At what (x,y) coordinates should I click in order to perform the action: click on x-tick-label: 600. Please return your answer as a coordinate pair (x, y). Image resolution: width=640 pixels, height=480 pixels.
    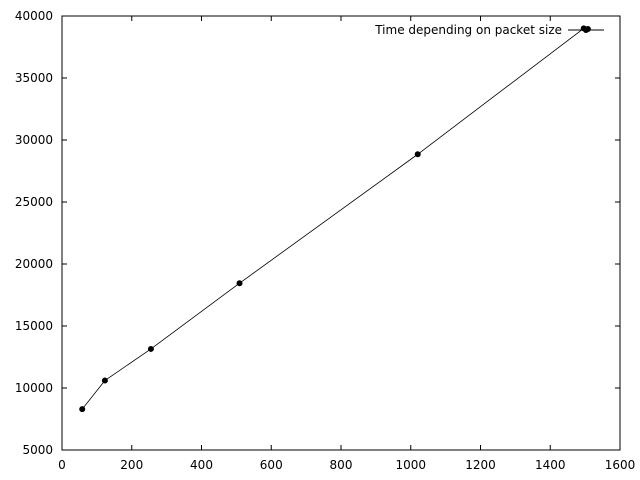
    Looking at the image, I should click on (271, 465).